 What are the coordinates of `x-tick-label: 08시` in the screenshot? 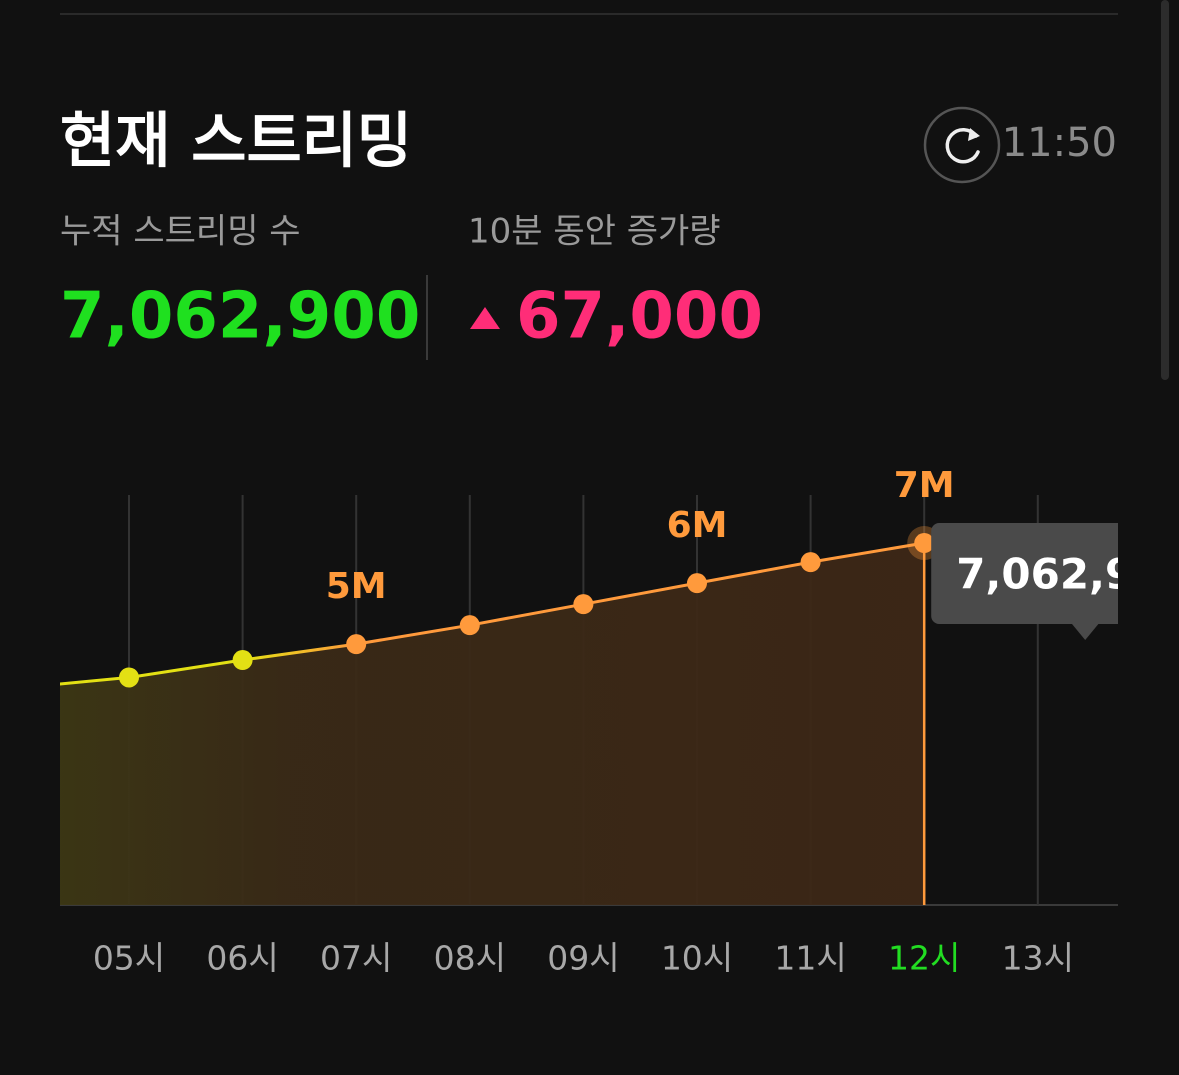 It's located at (470, 958).